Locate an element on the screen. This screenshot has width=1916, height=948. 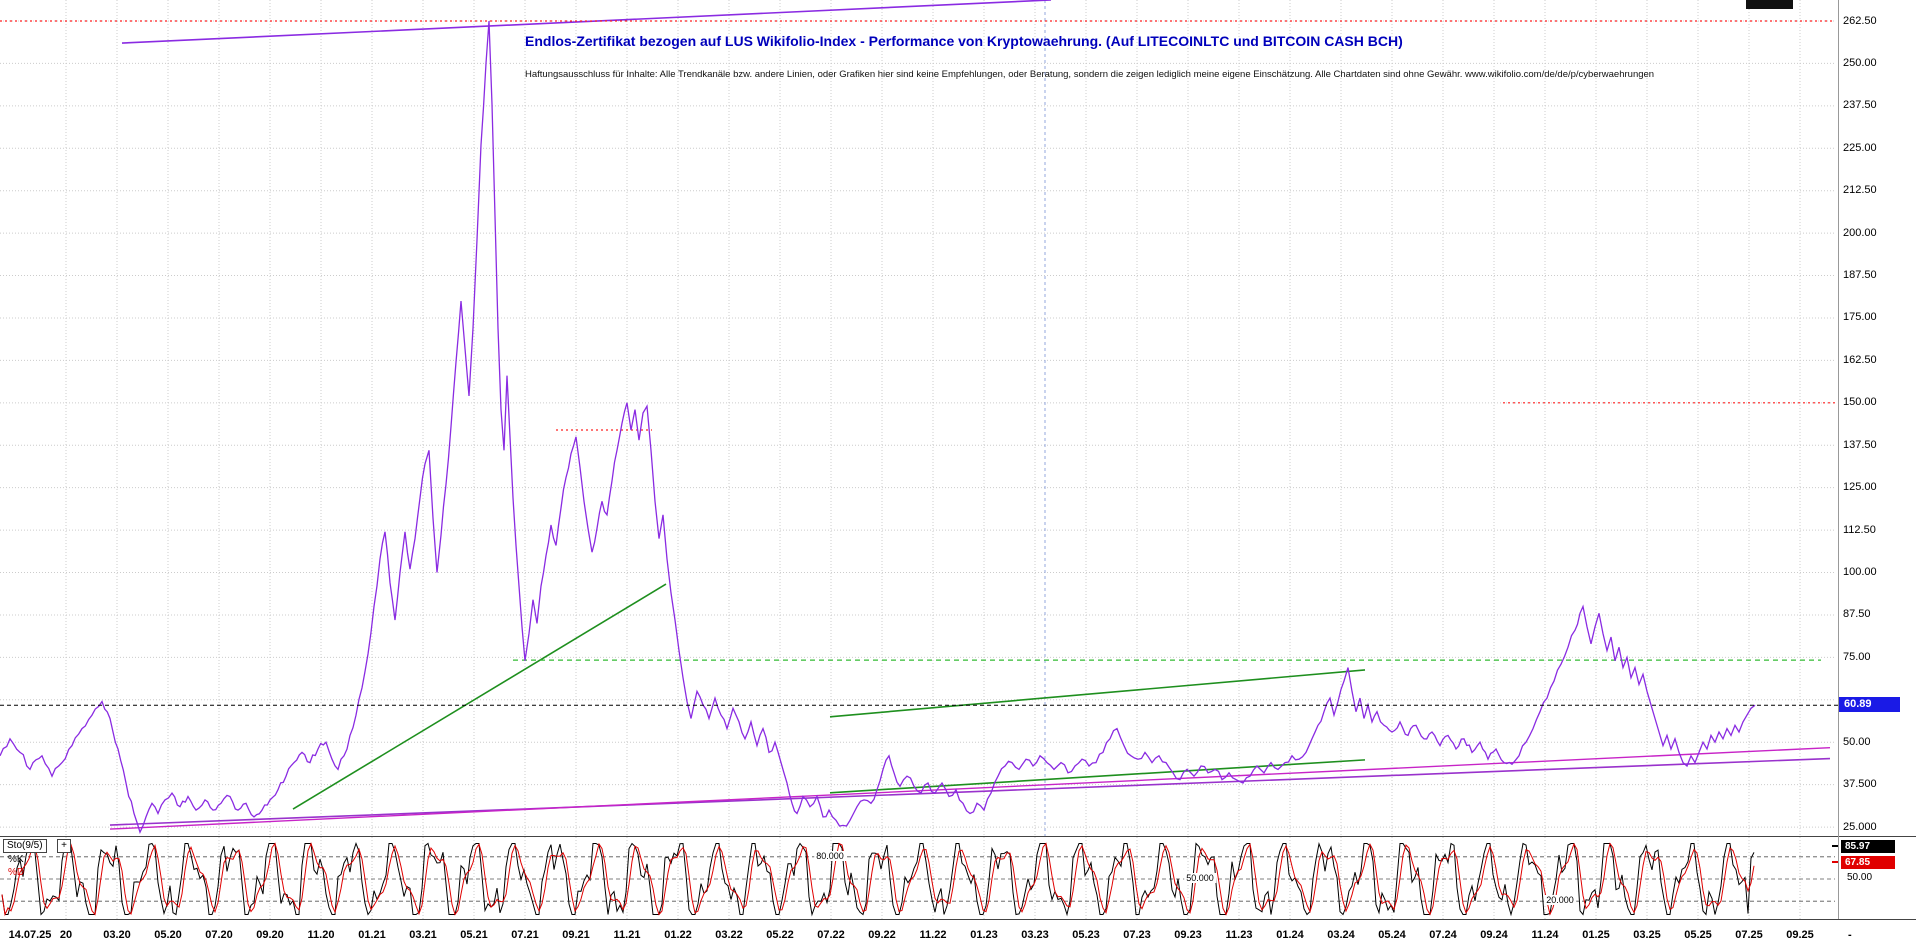
x-axis-label: 11.20 is located at coordinates (321, 935).